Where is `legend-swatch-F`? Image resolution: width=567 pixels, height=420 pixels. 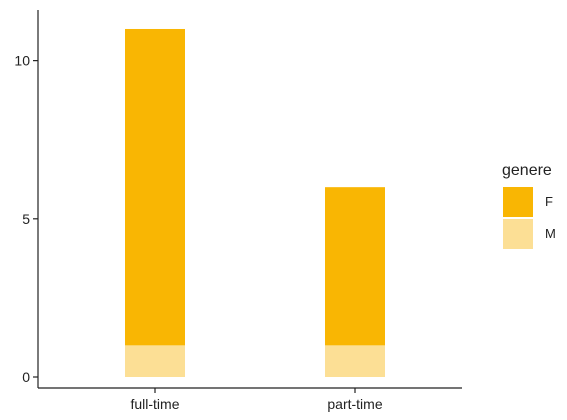 legend-swatch-F is located at coordinates (518, 202).